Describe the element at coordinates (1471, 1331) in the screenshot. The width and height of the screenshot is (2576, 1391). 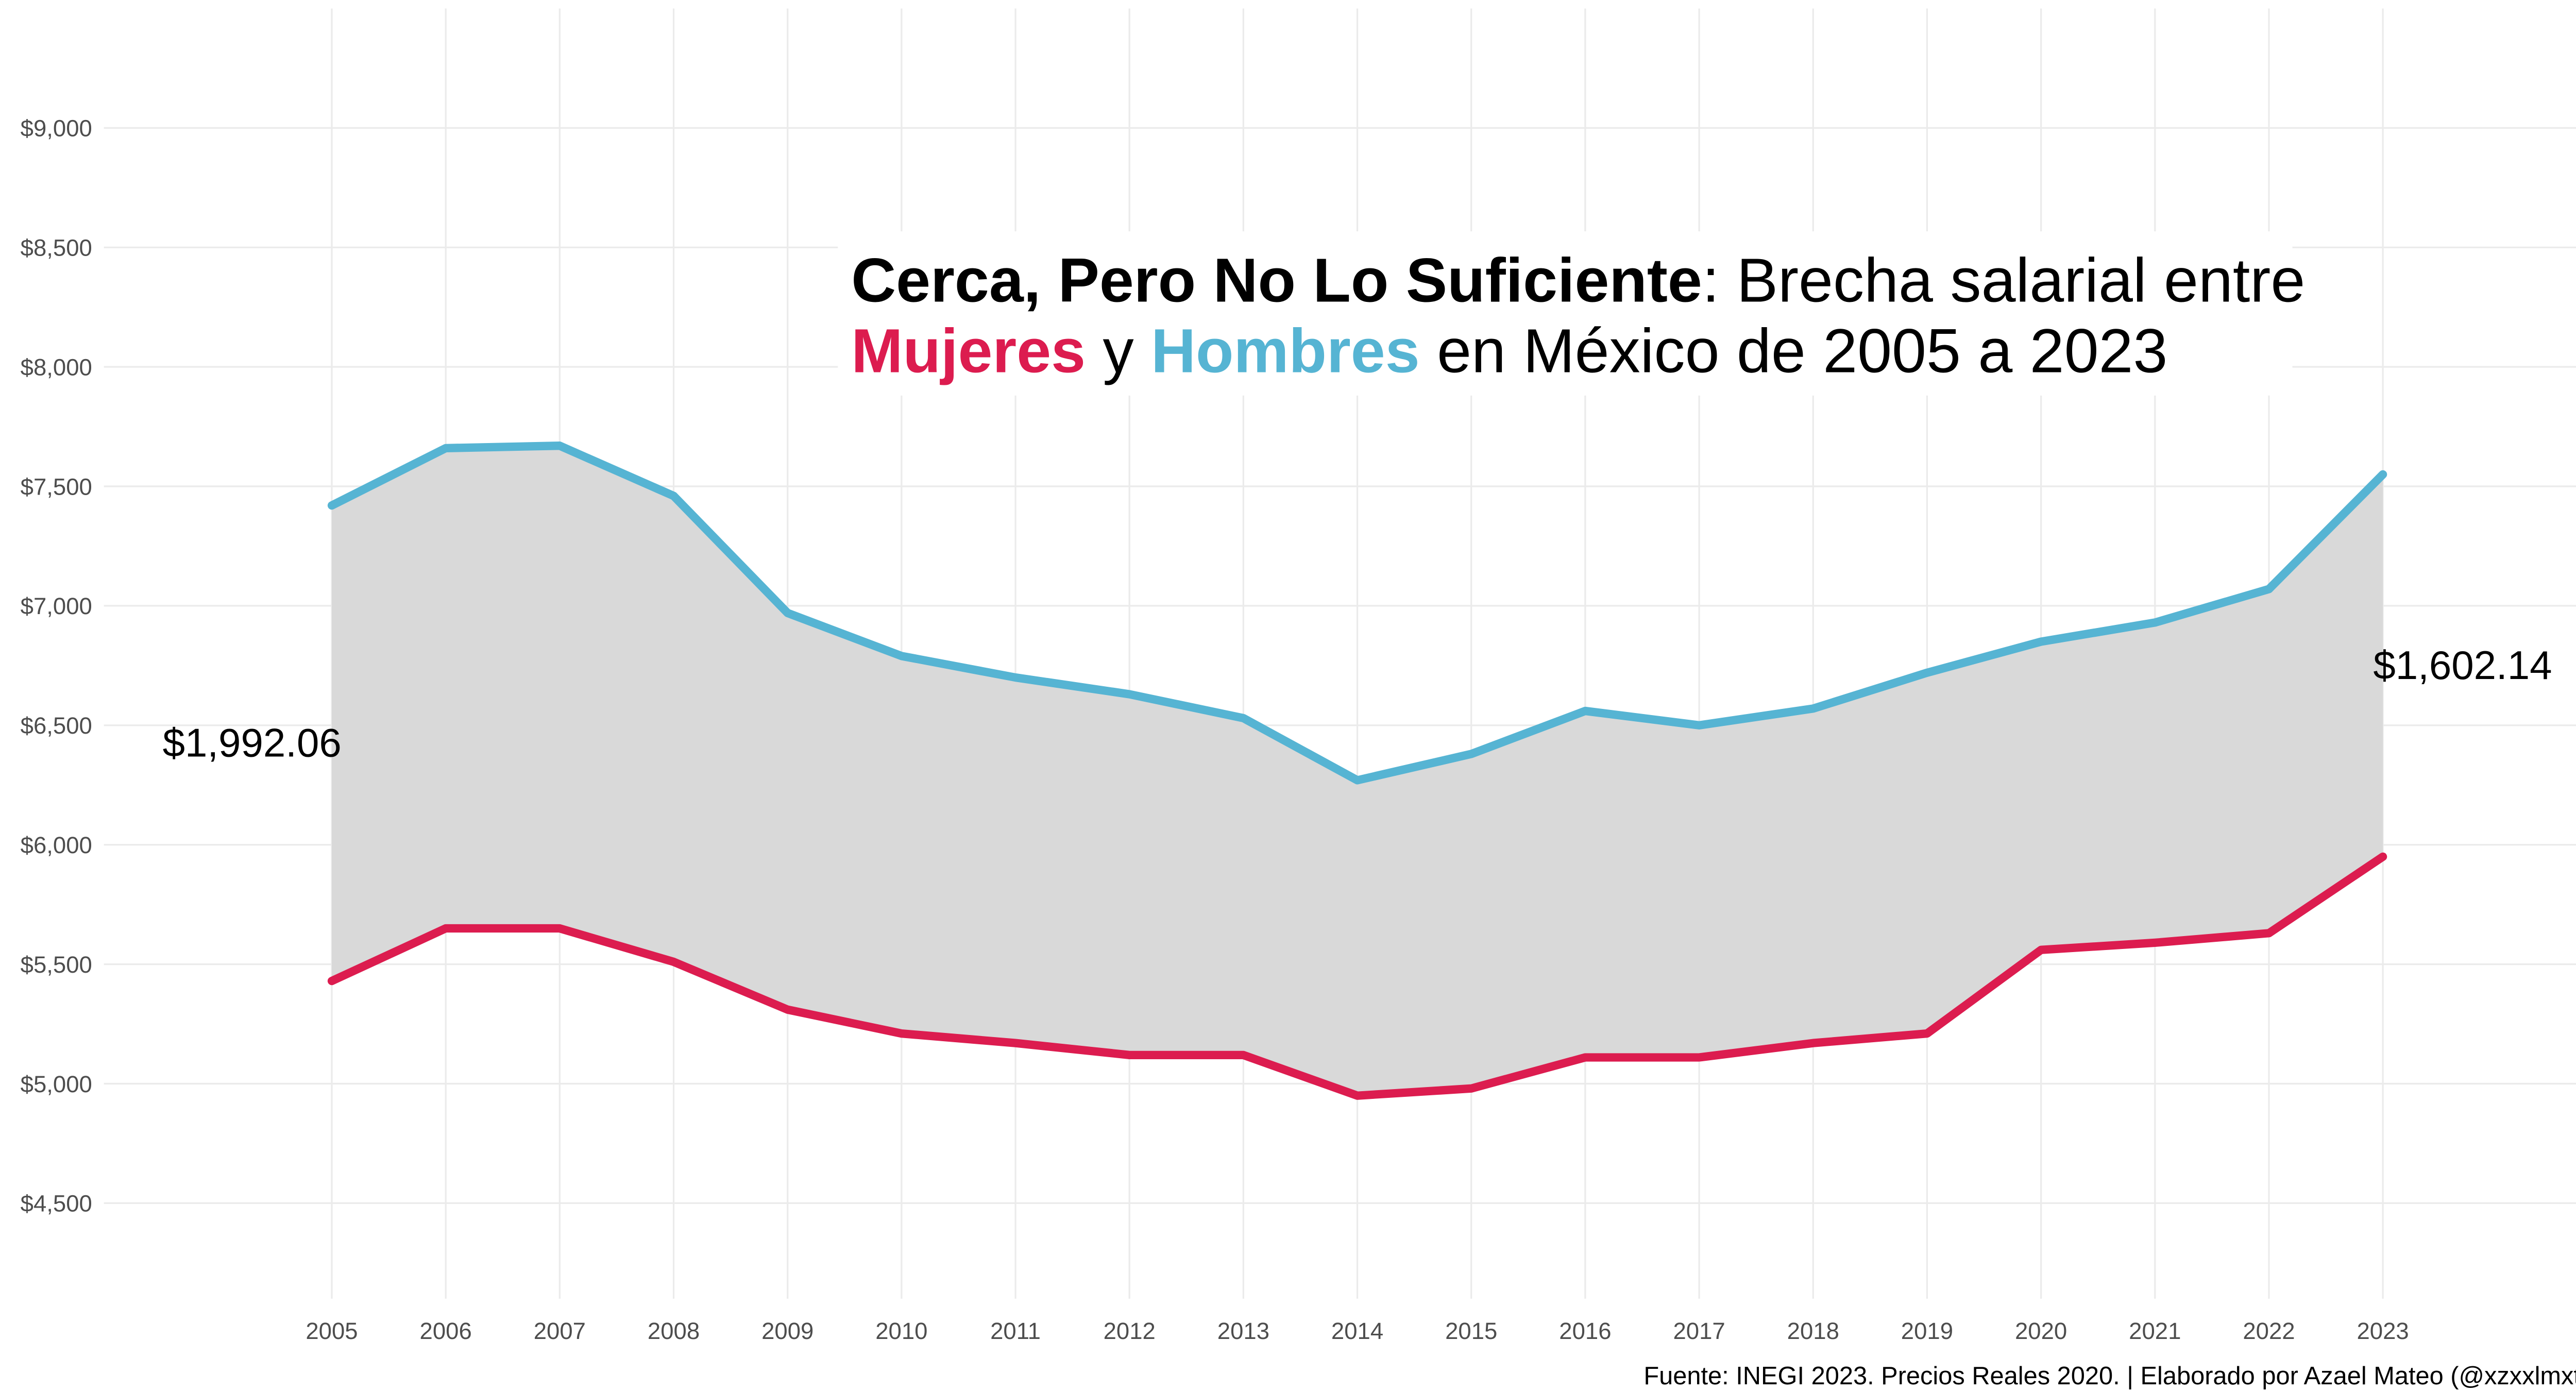
I see `x-tick-label: 2015` at that location.